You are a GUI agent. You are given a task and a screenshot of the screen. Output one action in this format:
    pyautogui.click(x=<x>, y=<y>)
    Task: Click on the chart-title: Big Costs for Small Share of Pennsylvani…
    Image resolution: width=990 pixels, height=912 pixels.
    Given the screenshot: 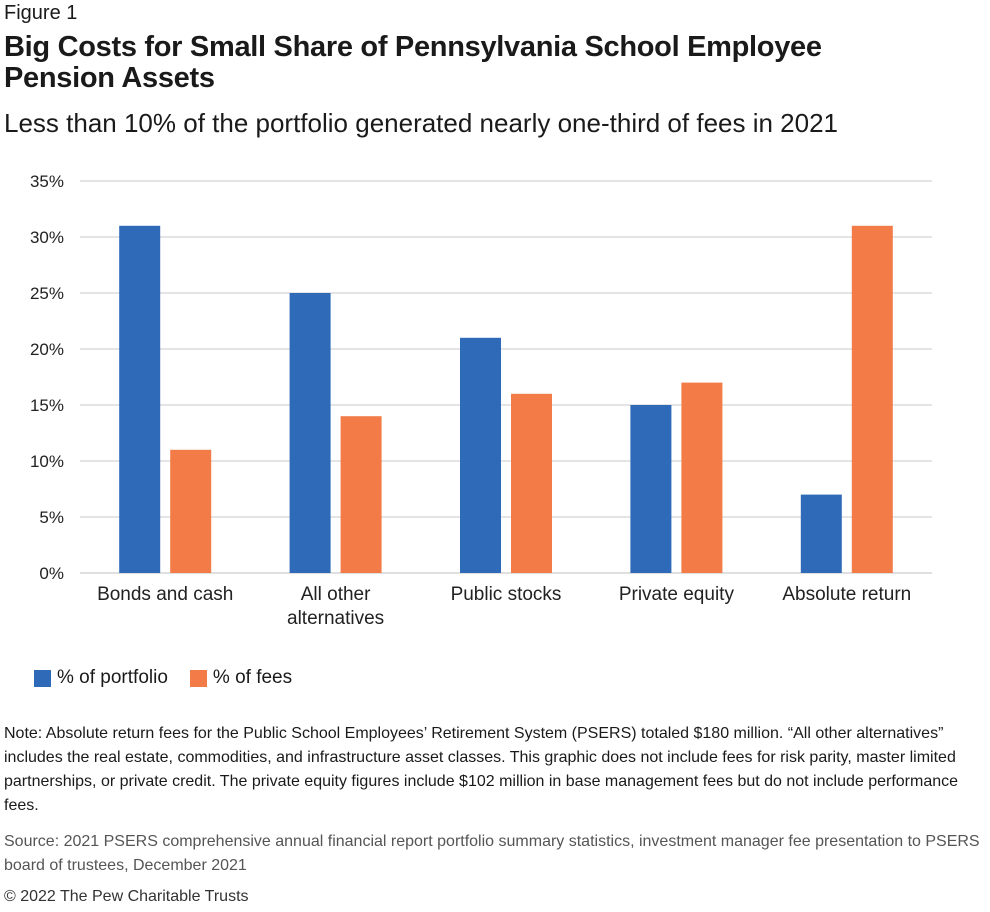 What is the action you would take?
    pyautogui.click(x=413, y=62)
    